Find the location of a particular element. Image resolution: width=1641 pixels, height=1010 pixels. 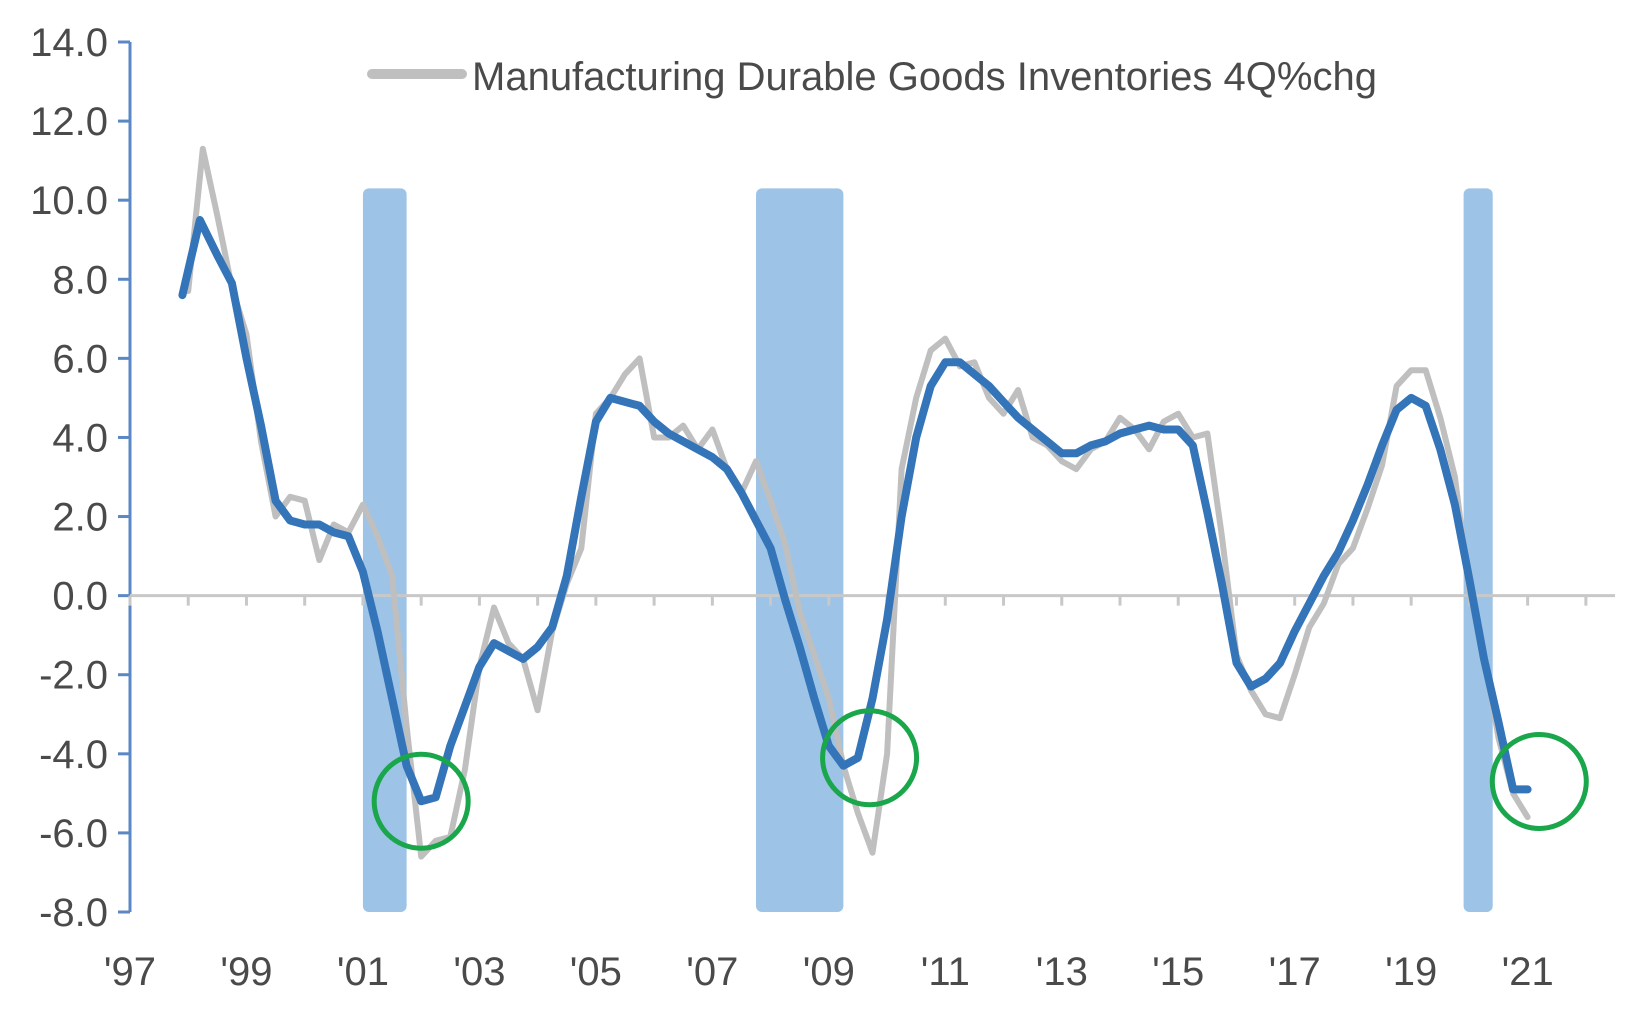

x-tick-label: '97 is located at coordinates (130, 972).